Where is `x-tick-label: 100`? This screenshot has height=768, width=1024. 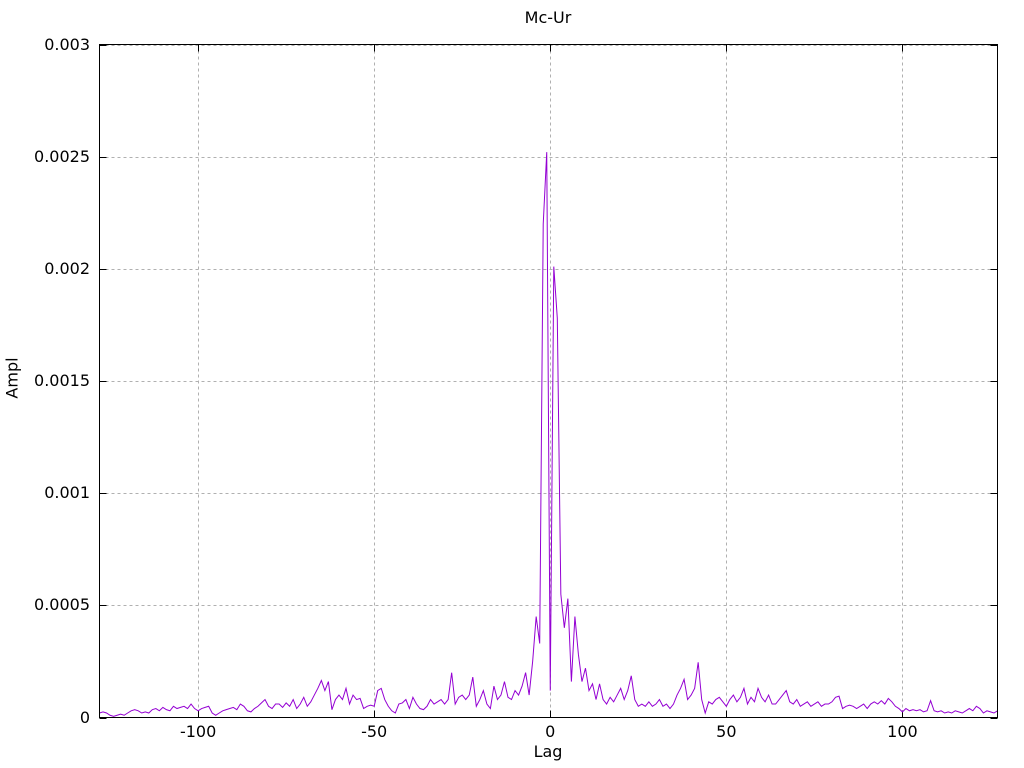
x-tick-label: 100 is located at coordinates (902, 731).